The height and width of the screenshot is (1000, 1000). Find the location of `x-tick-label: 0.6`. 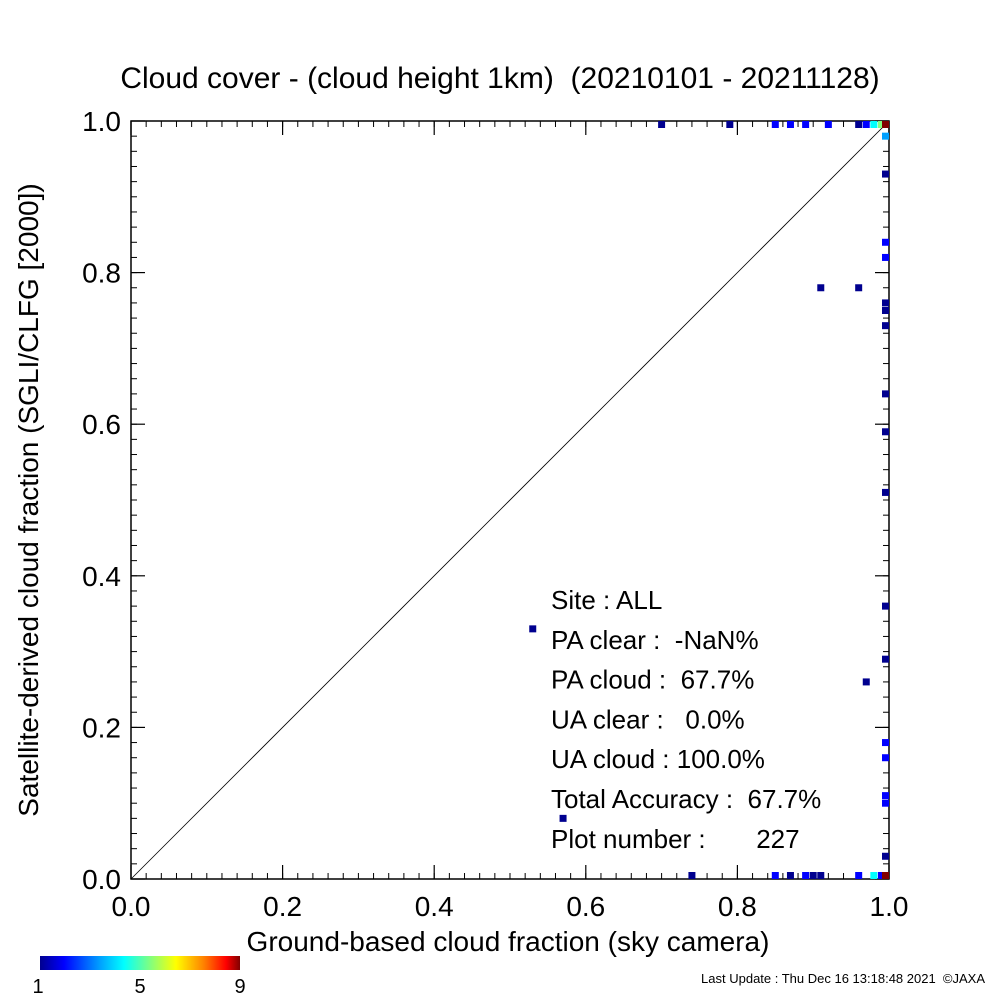

x-tick-label: 0.6 is located at coordinates (585, 906).